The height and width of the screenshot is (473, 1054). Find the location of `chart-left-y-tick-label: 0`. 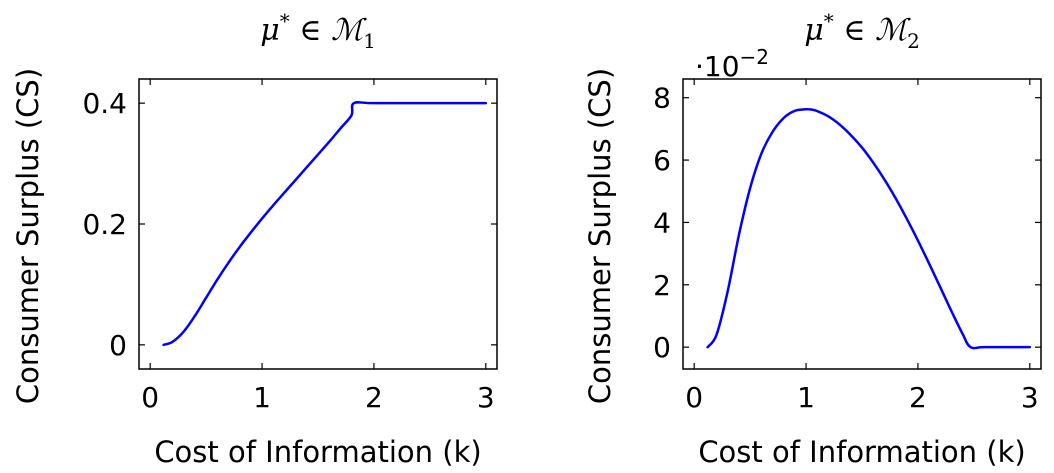

chart-left-y-tick-label: 0 is located at coordinates (118, 345).